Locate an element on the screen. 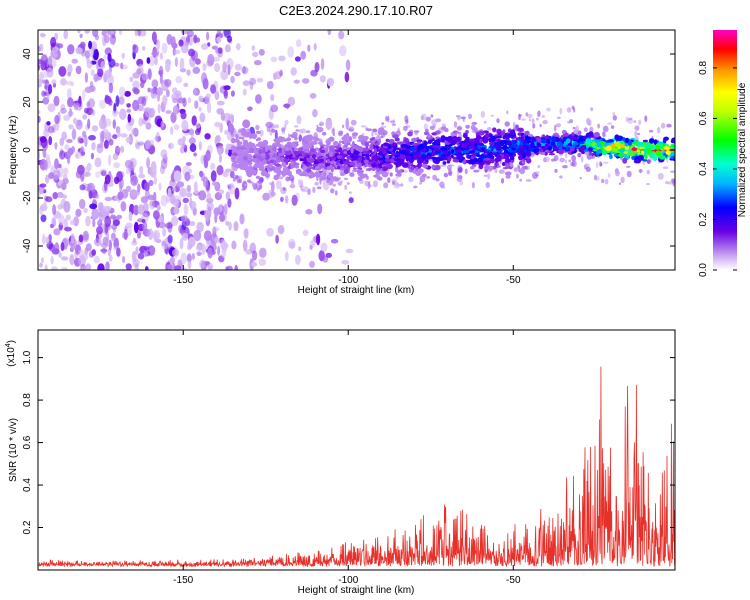 The width and height of the screenshot is (750, 600). colorbar-label: Normalized spectral amplitude is located at coordinates (742, 149).